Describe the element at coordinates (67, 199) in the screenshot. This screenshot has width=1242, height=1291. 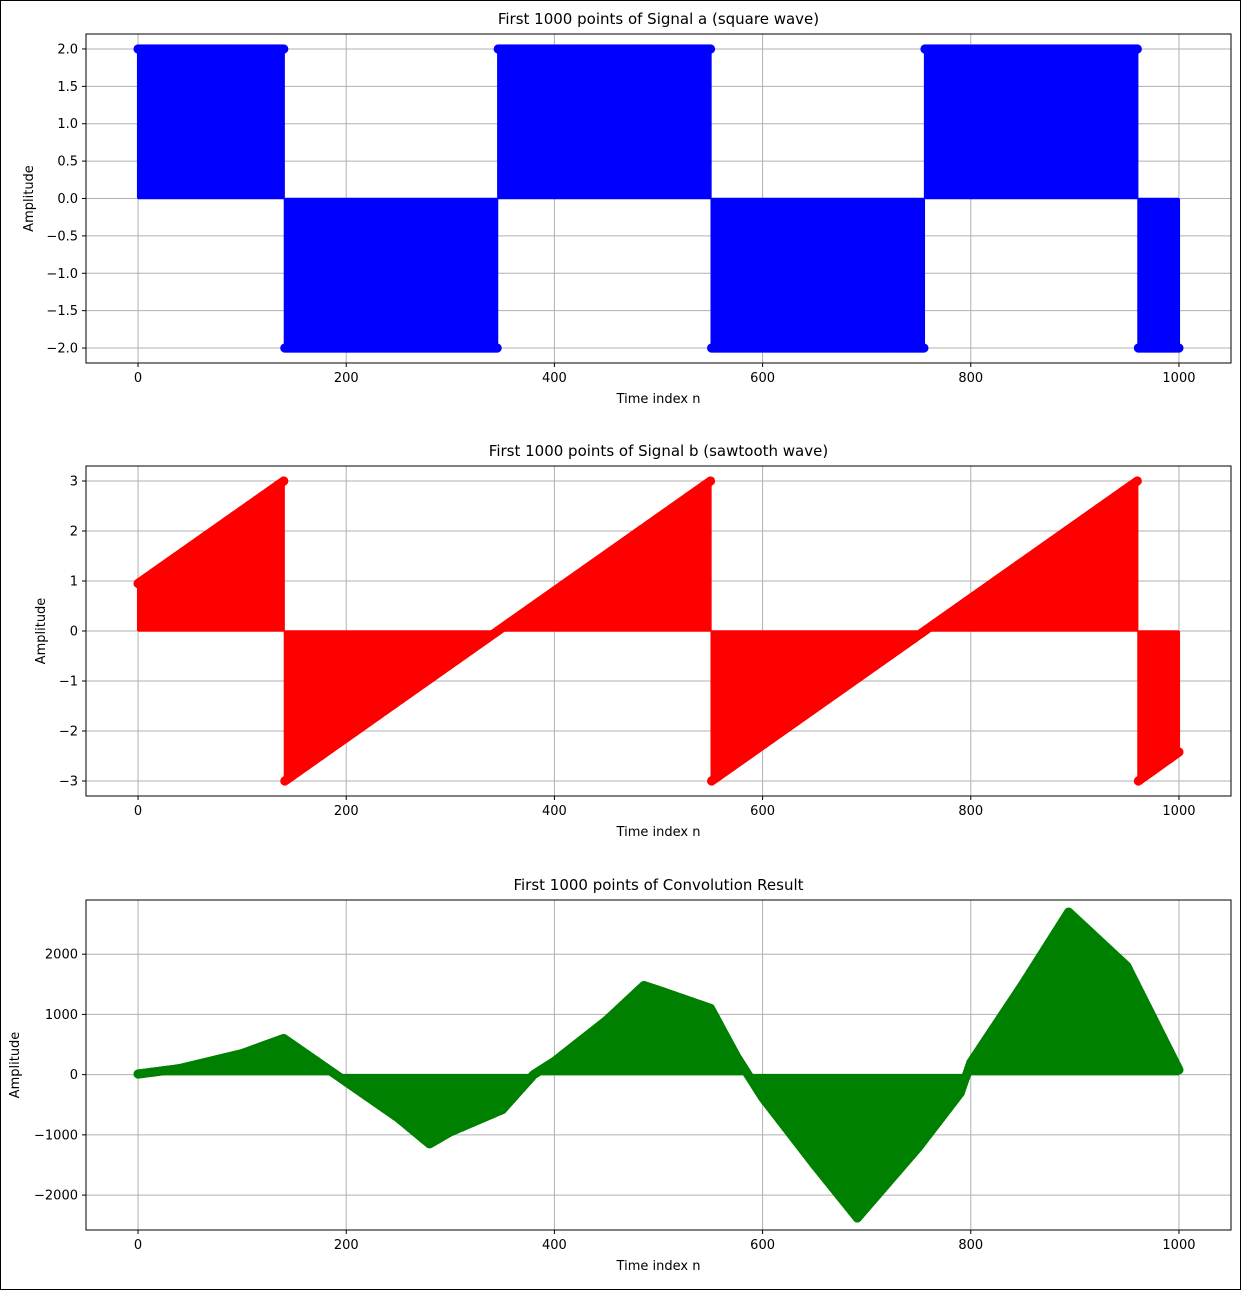
I see `y-tick-label: 0.0` at that location.